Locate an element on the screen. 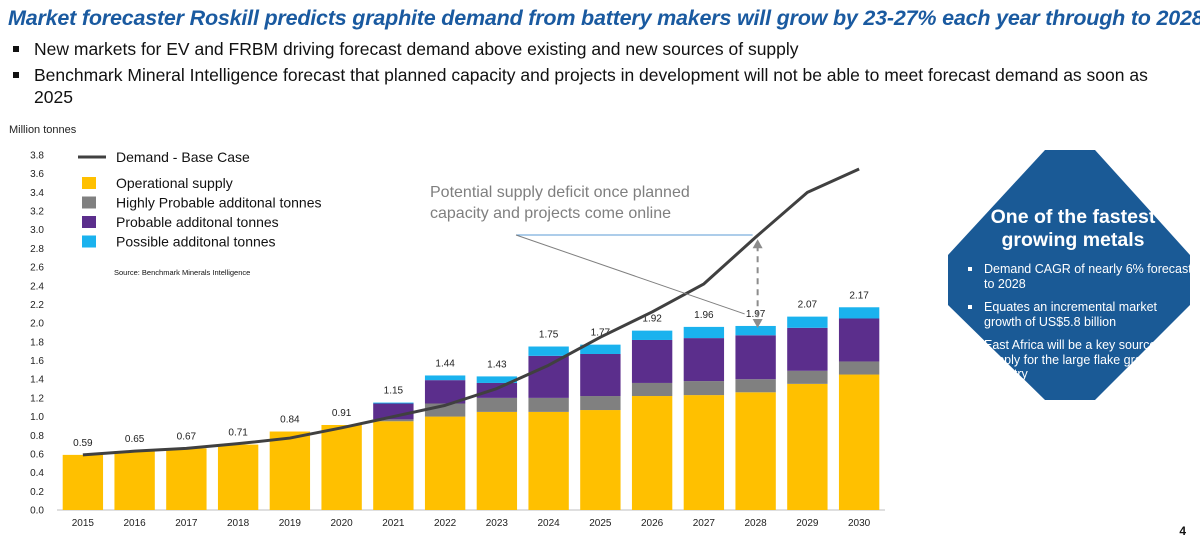 Image resolution: width=1200 pixels, height=542 pixels. y-tick-label: 3.6 is located at coordinates (37, 174).